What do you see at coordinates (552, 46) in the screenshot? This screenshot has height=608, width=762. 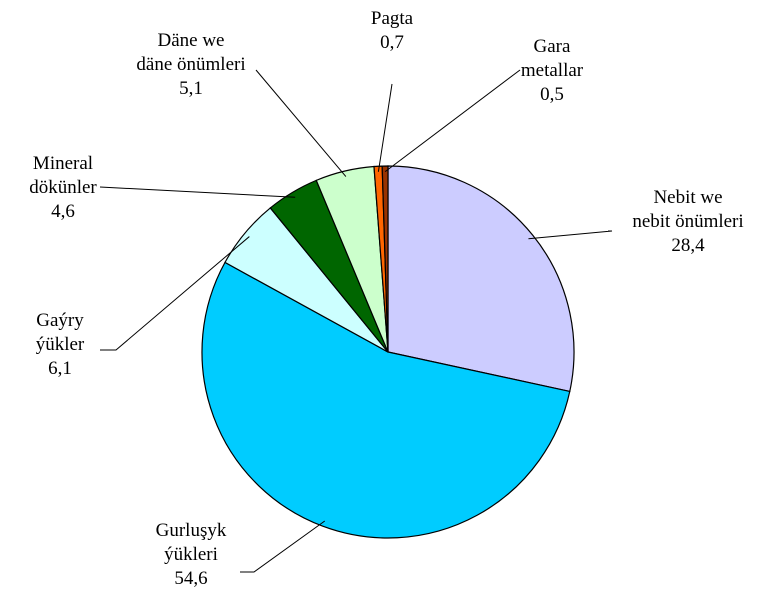 I see `slice-category-label: Gara` at bounding box center [552, 46].